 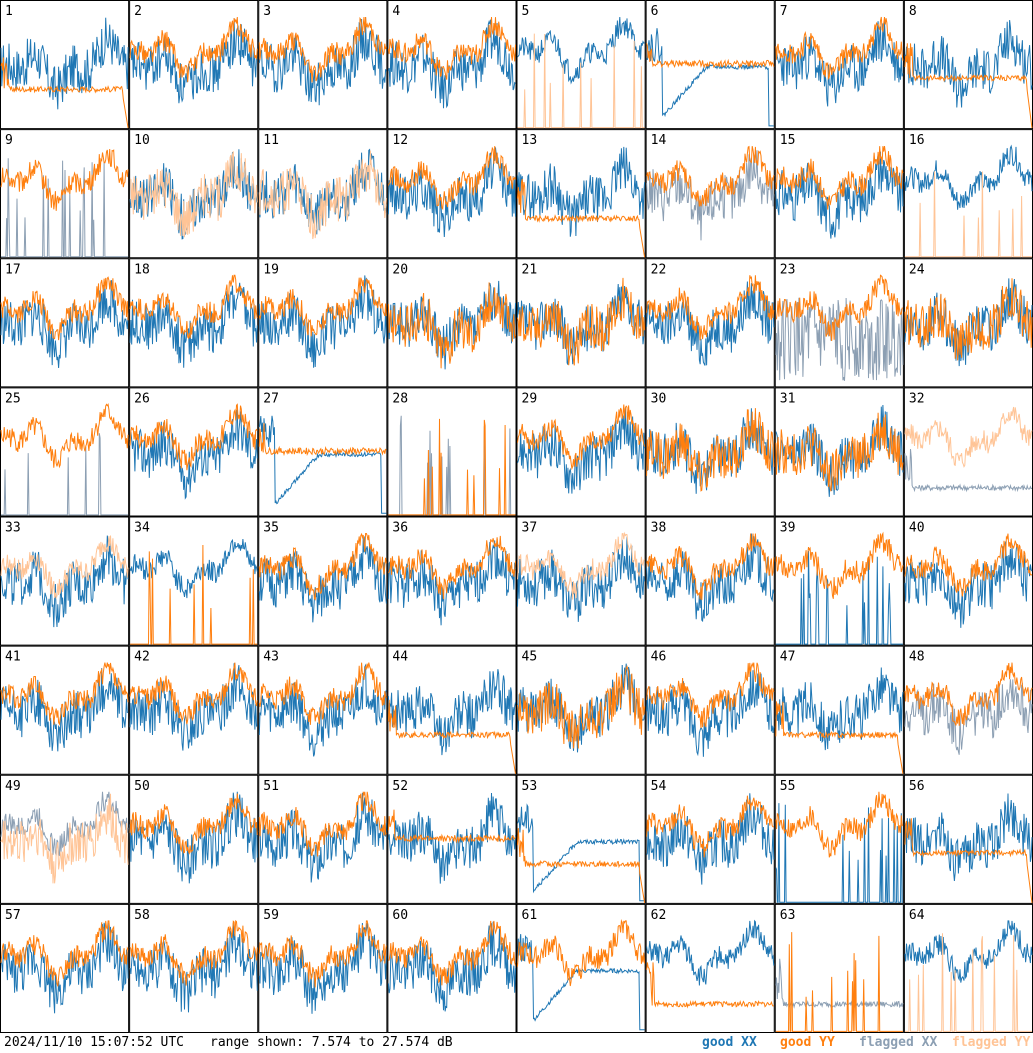 I want to click on panel-25: 25, so click(x=65, y=452).